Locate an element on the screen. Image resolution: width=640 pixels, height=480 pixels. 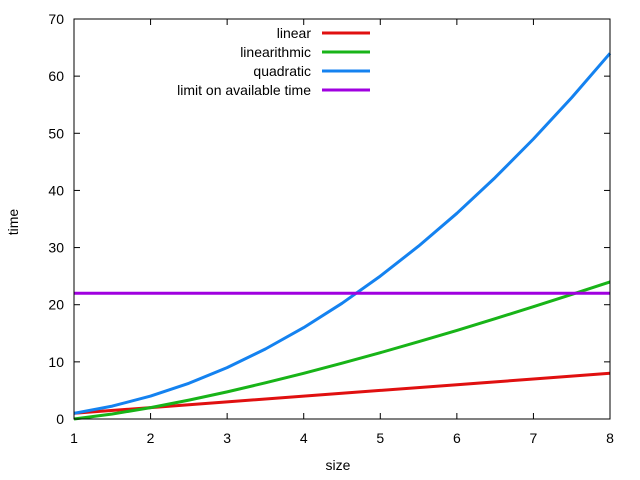
series-line-linear is located at coordinates (342, 393).